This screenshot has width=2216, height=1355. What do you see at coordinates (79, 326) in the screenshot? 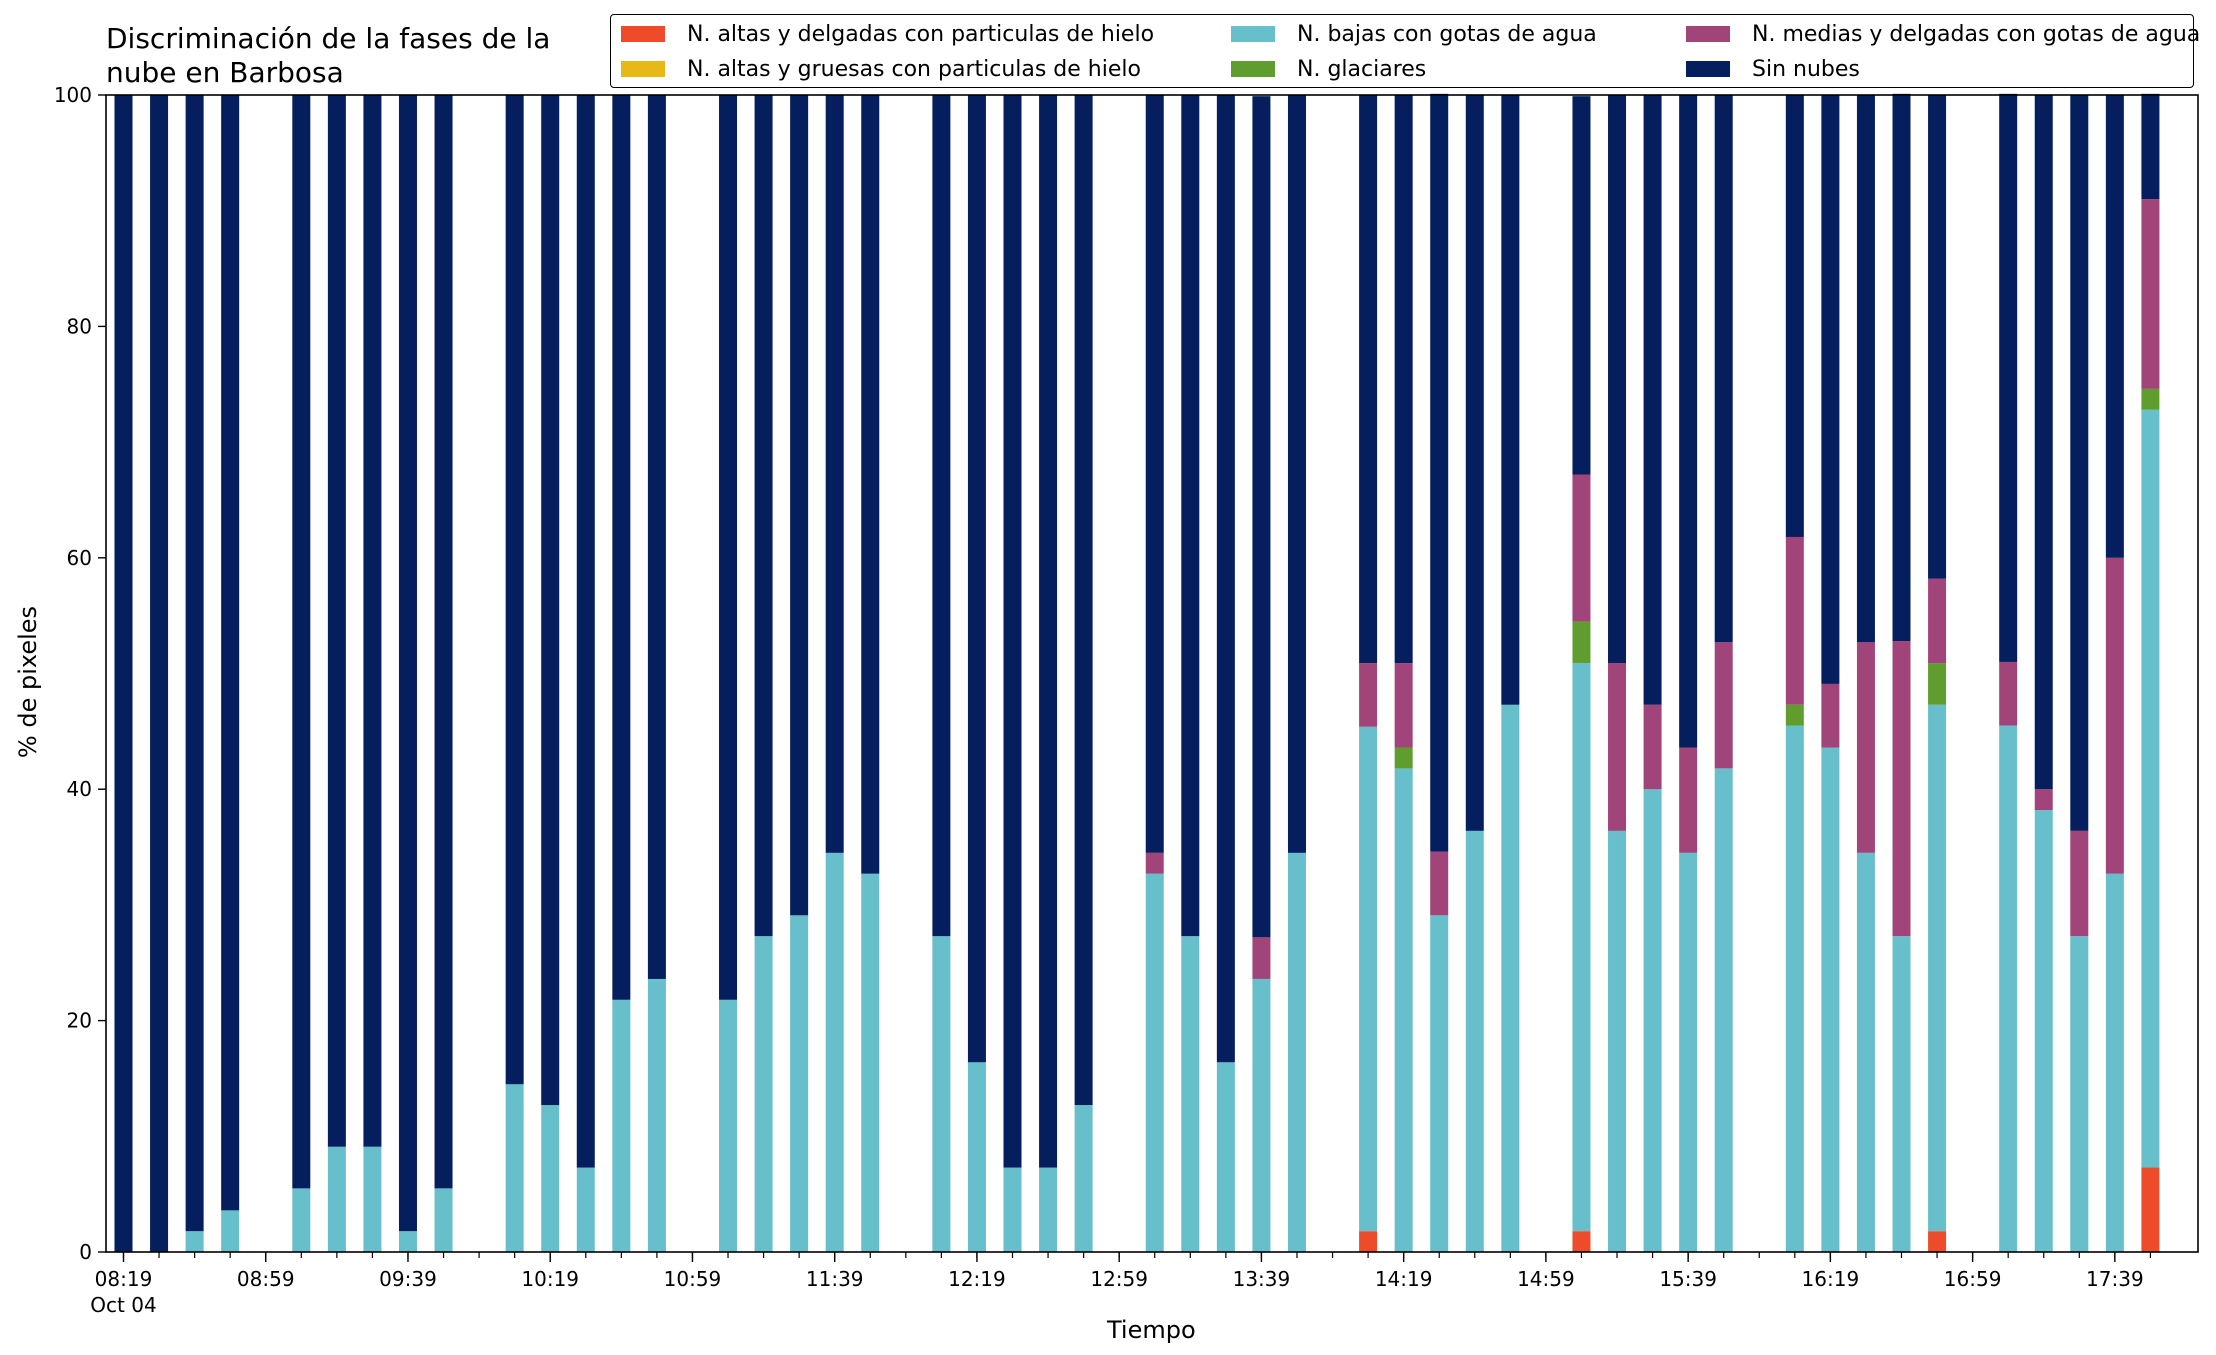
I see `y-tick-label: 80` at bounding box center [79, 326].